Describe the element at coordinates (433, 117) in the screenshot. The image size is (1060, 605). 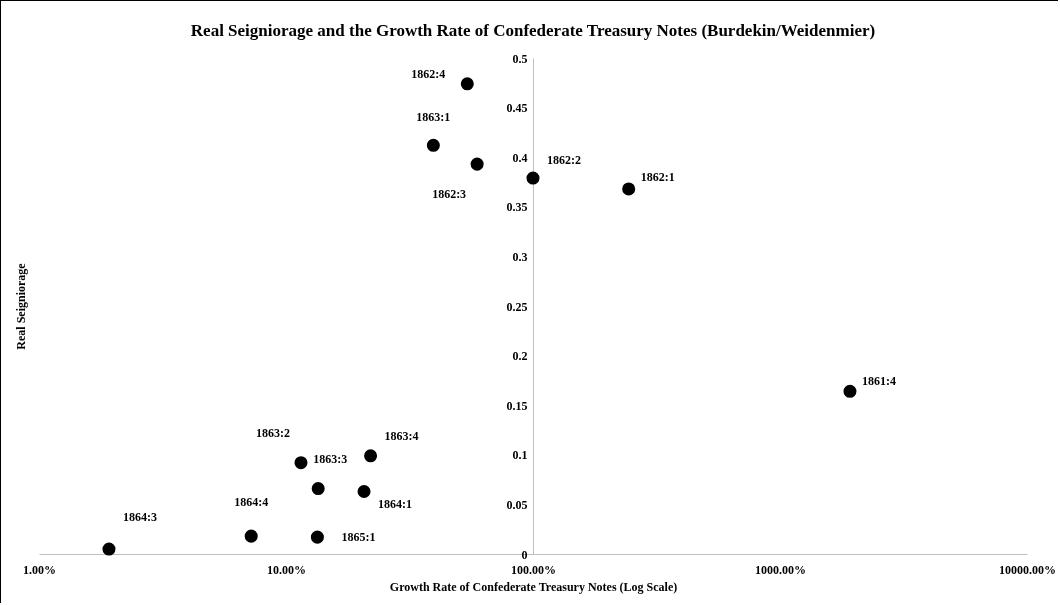
I see `annotation: 1863:1` at that location.